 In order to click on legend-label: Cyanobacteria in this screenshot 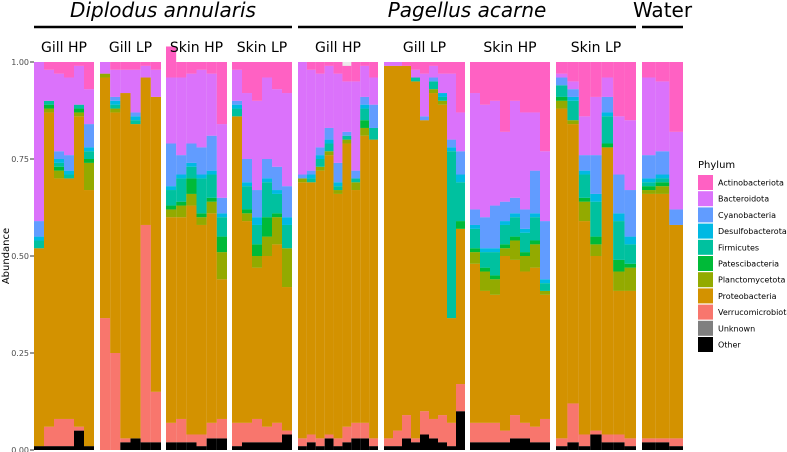, I will do `click(747, 215)`.